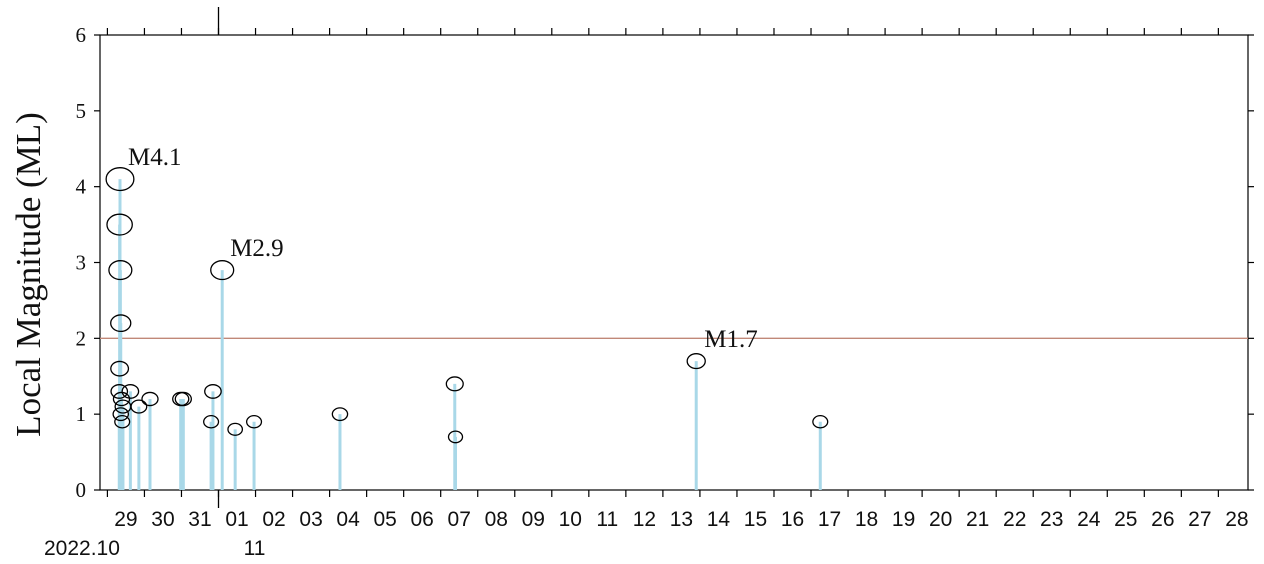 This screenshot has width=1264, height=564. I want to click on x-tick-label: 21, so click(977, 519).